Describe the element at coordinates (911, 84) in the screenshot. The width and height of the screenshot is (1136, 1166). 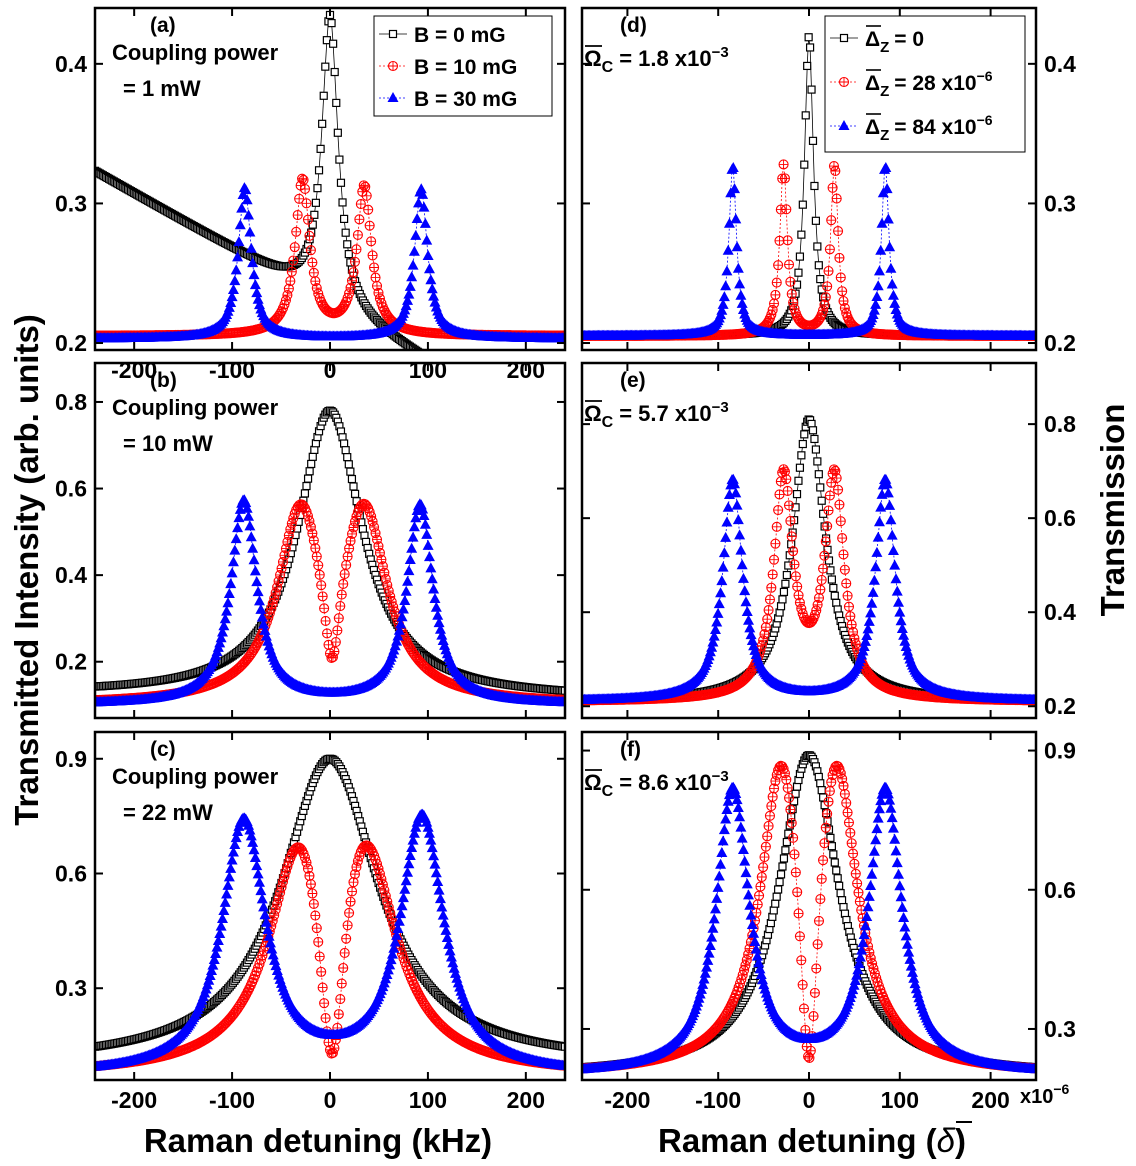
I see `legend-item: ΔZ = 28 x10−6` at that location.